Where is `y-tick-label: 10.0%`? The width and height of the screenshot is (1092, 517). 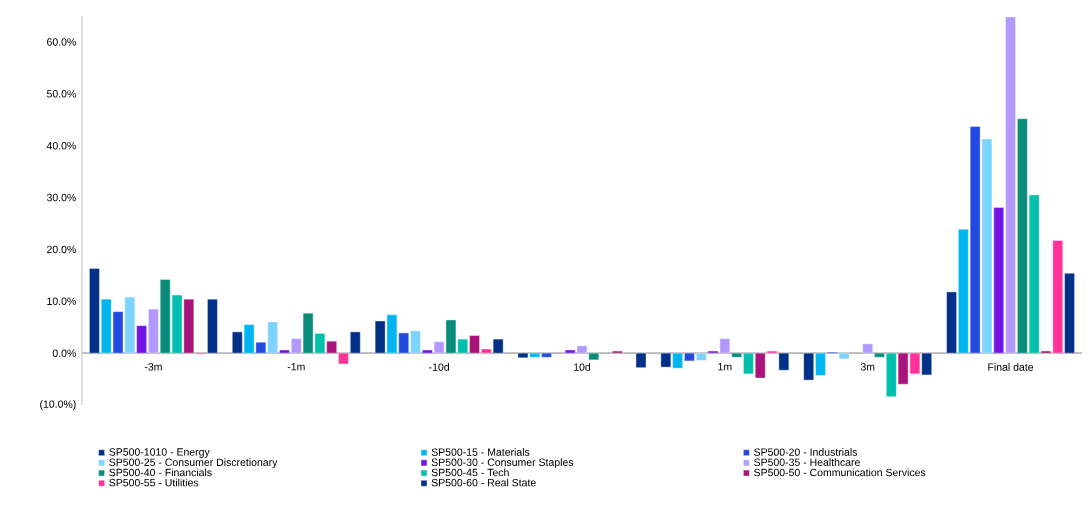
y-tick-label: 10.0% is located at coordinates (61, 301).